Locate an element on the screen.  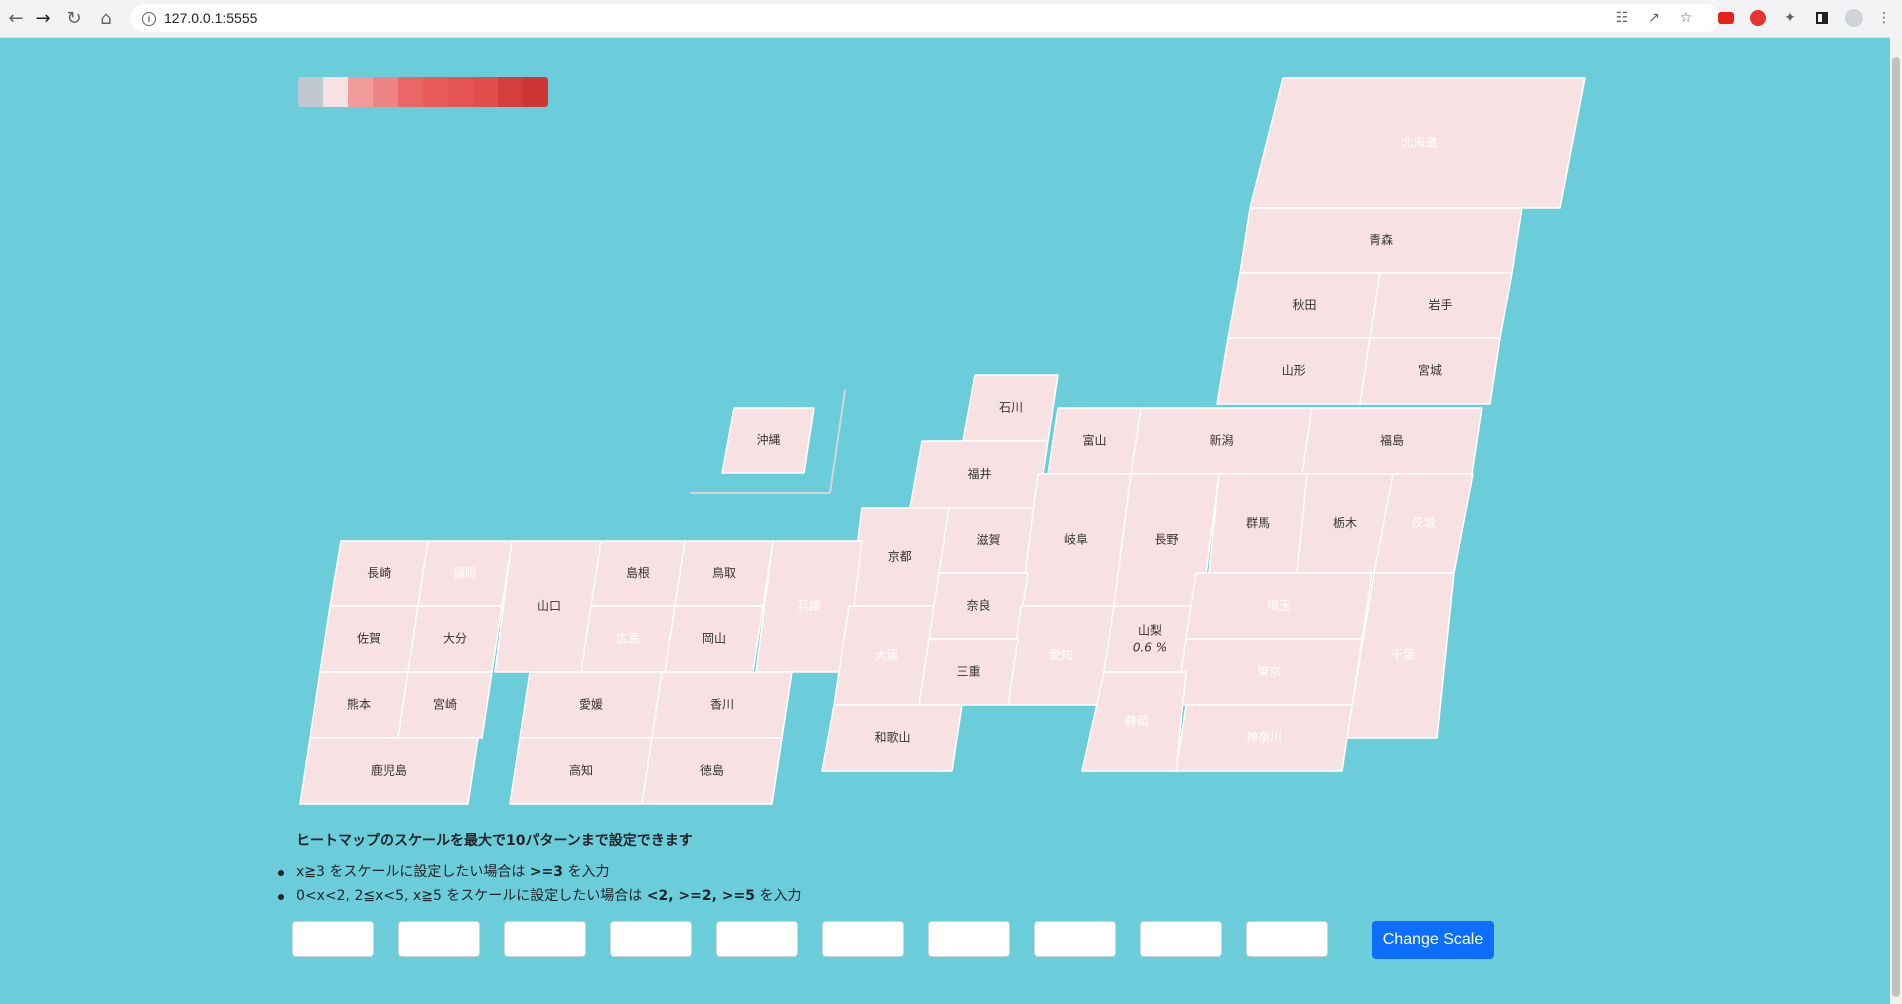
okinawa-separator-line is located at coordinates (837, 441).